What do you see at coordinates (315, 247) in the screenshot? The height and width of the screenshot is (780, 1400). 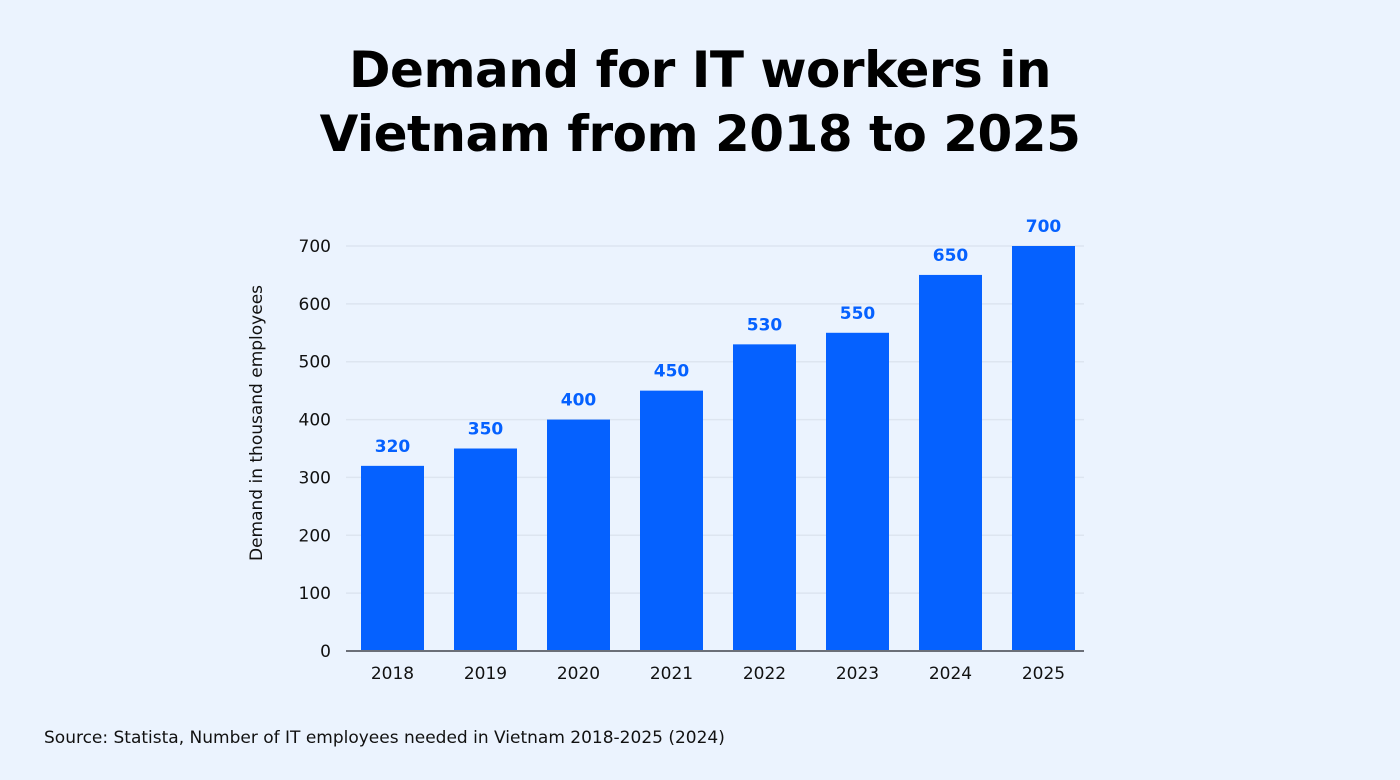 I see `y-tick-label: 700` at bounding box center [315, 247].